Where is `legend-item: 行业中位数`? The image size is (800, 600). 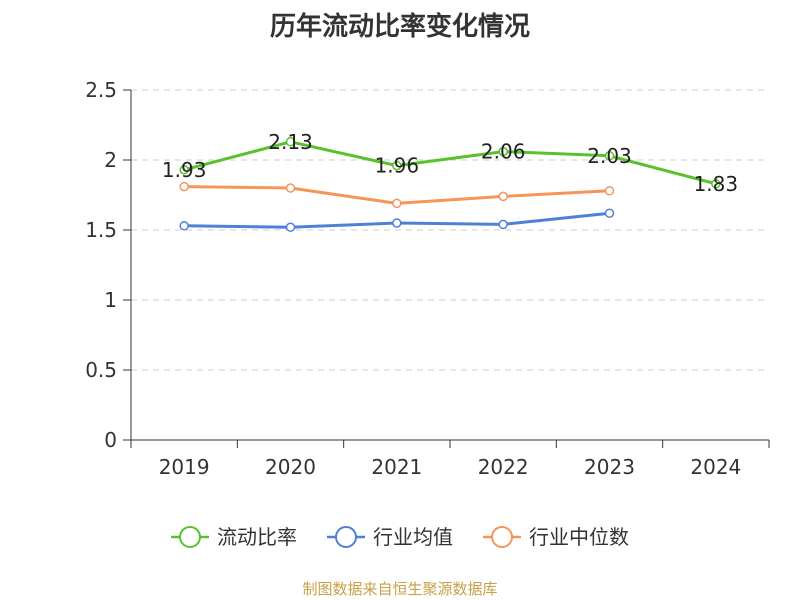 legend-item: 行业中位数 is located at coordinates (556, 537).